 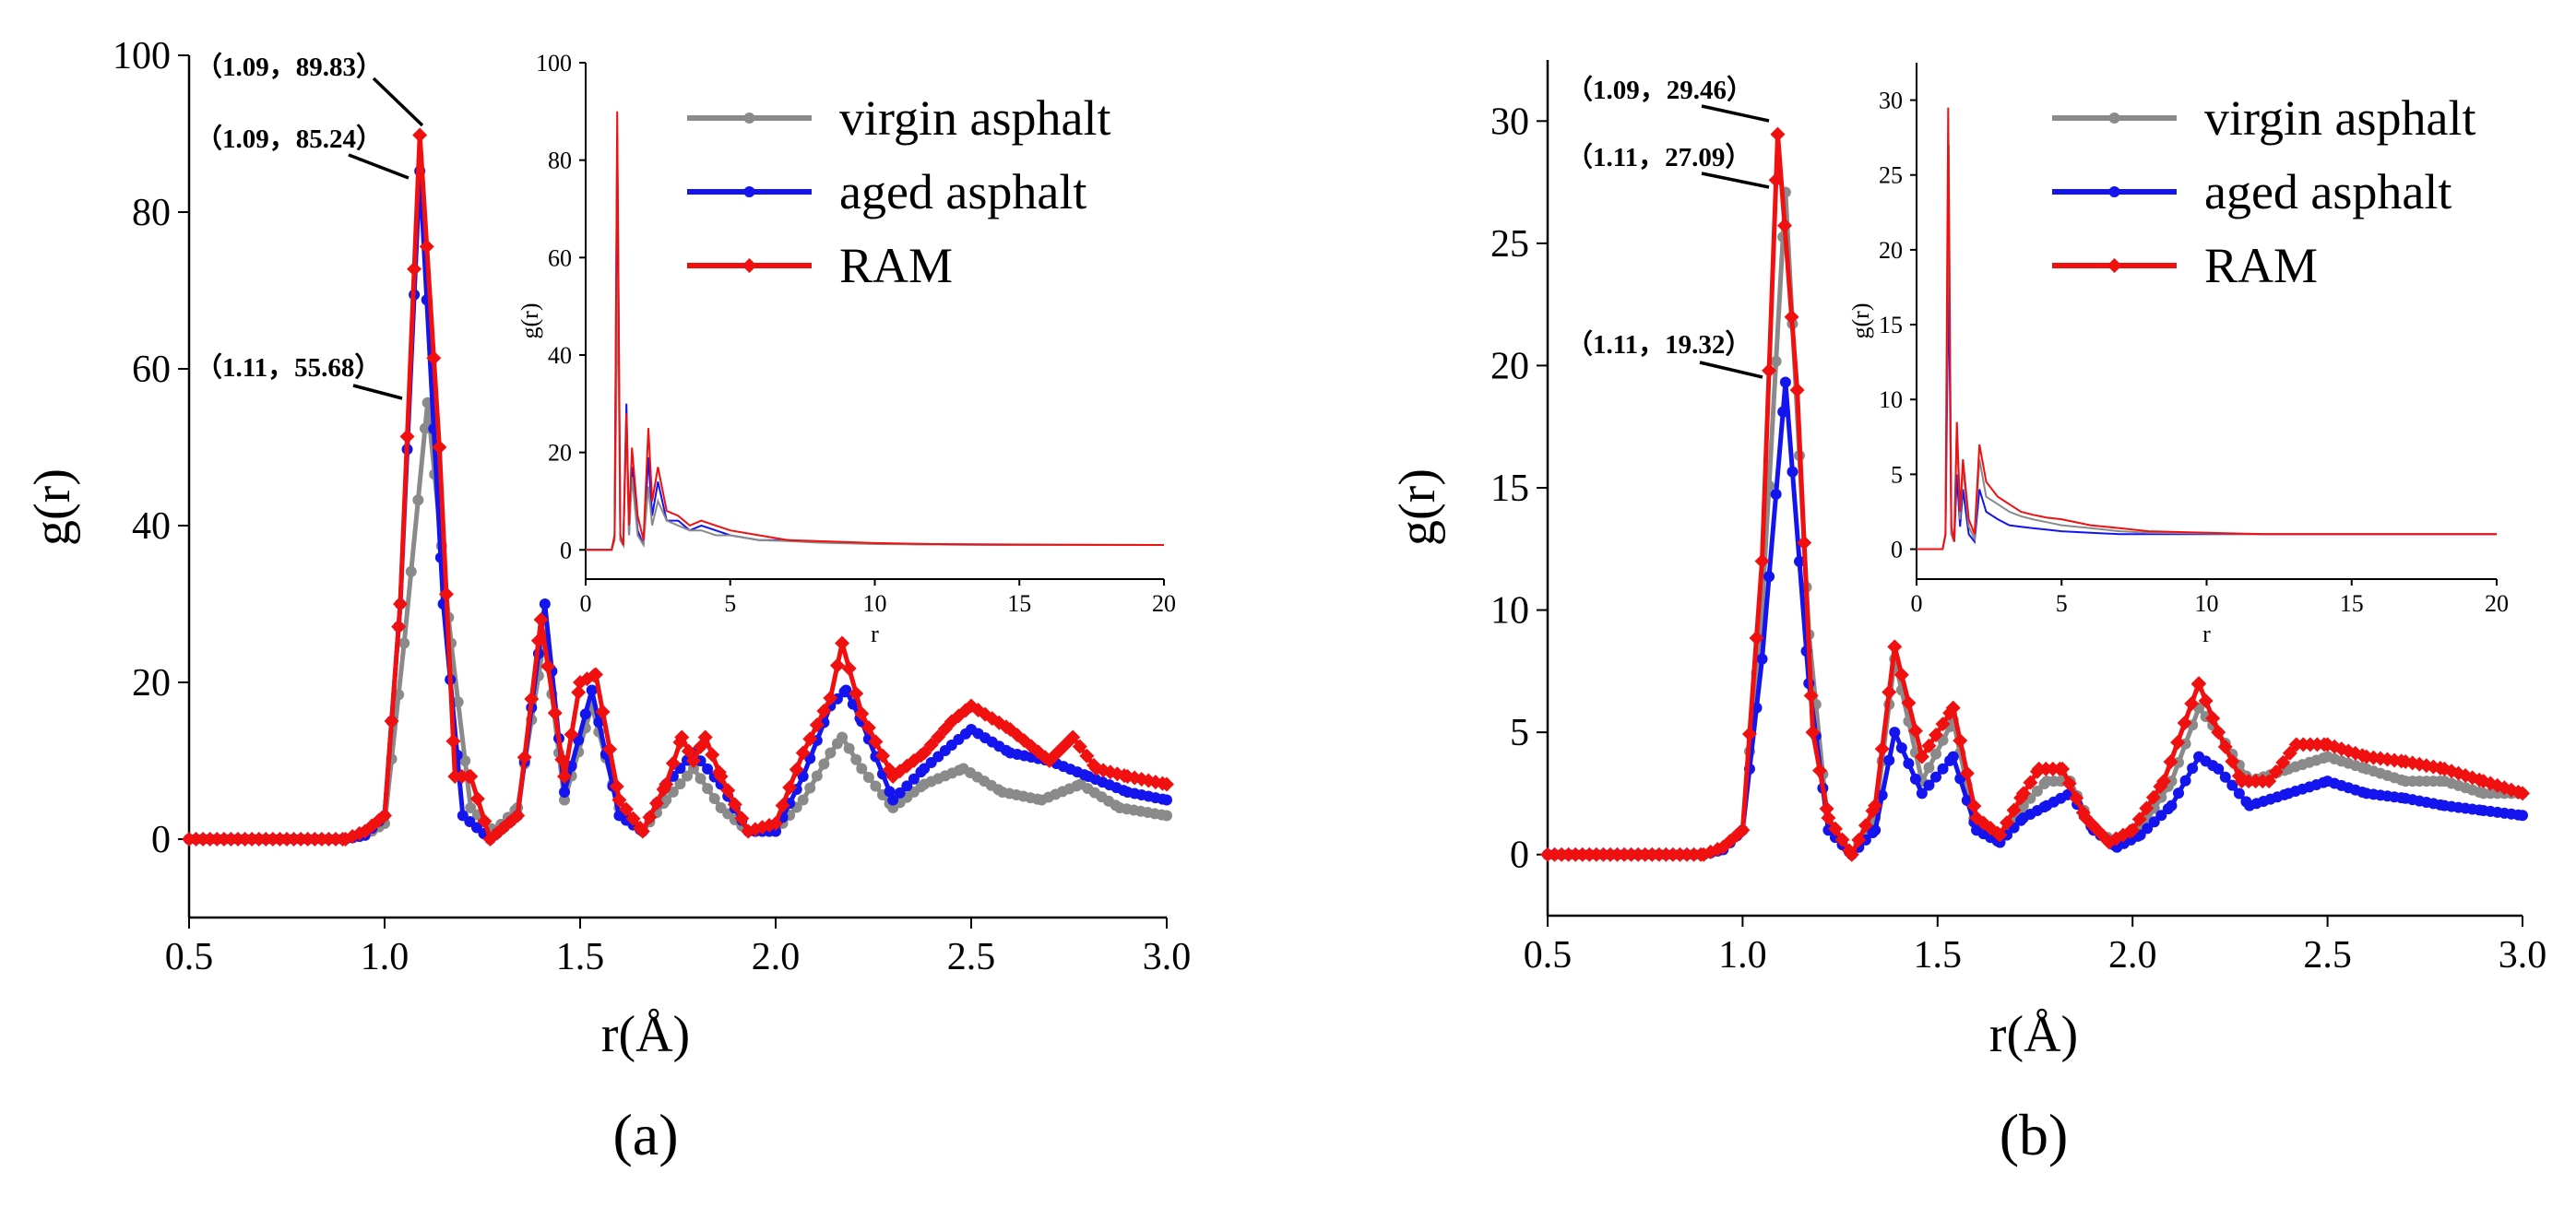 I want to click on inset-y-tick-label: 15, so click(x=1891, y=325).